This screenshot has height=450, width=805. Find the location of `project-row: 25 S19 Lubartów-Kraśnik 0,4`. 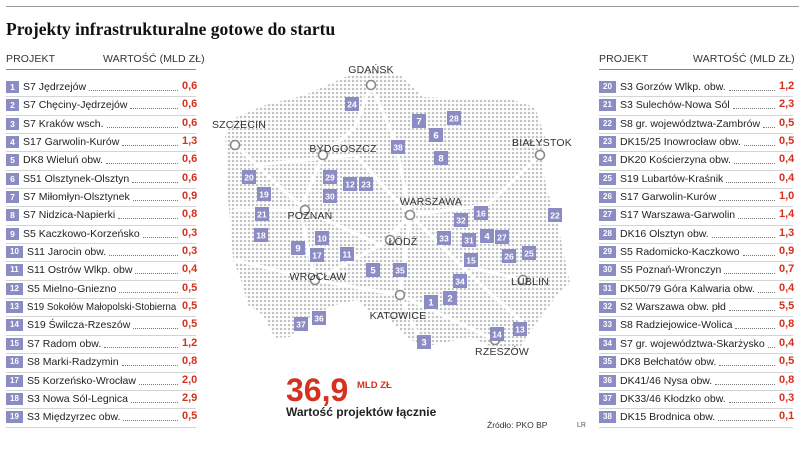

project-row: 25 S19 Lubartów-Kraśnik 0,4 is located at coordinates (696, 180).